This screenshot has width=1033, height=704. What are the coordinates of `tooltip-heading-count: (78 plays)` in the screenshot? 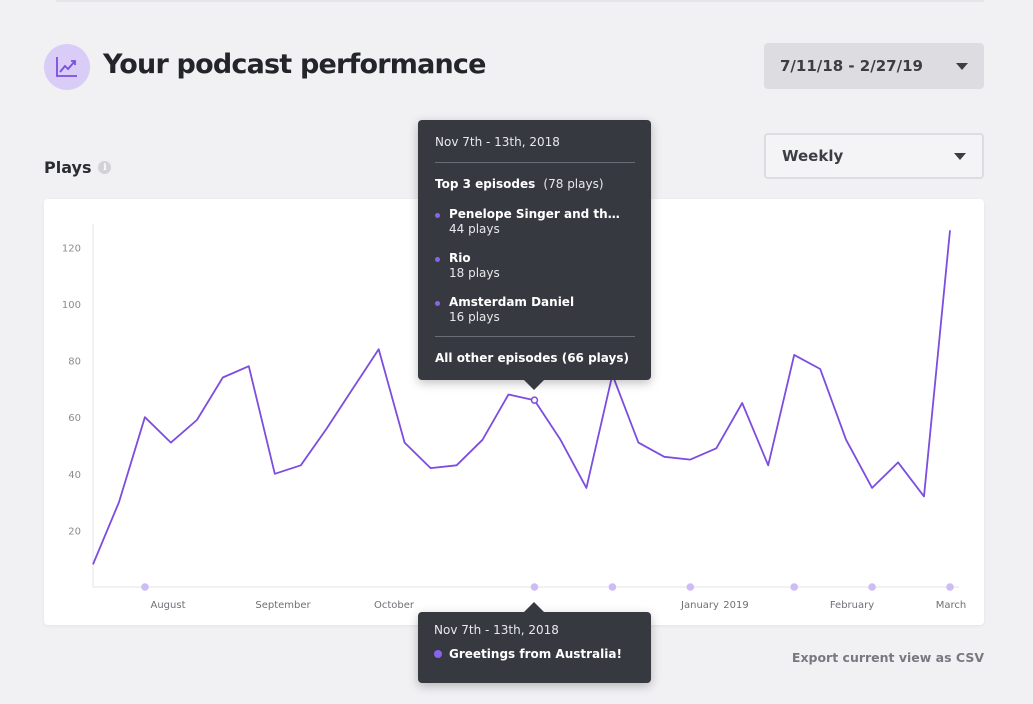 It's located at (573, 184).